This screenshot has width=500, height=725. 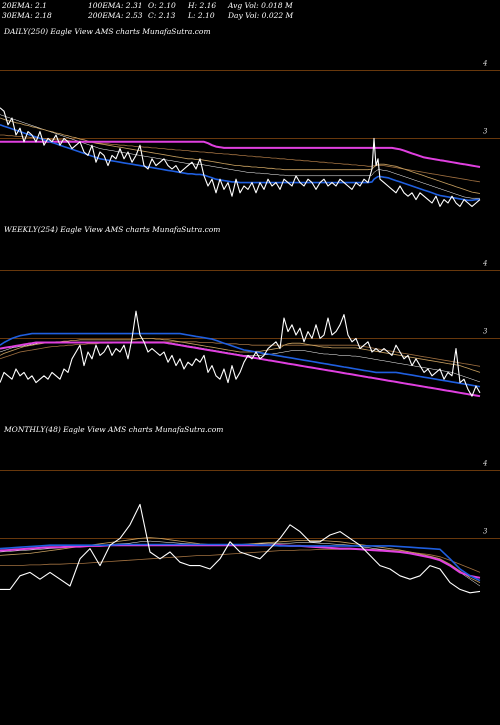 I want to click on monthly-price-line, so click(x=240, y=548).